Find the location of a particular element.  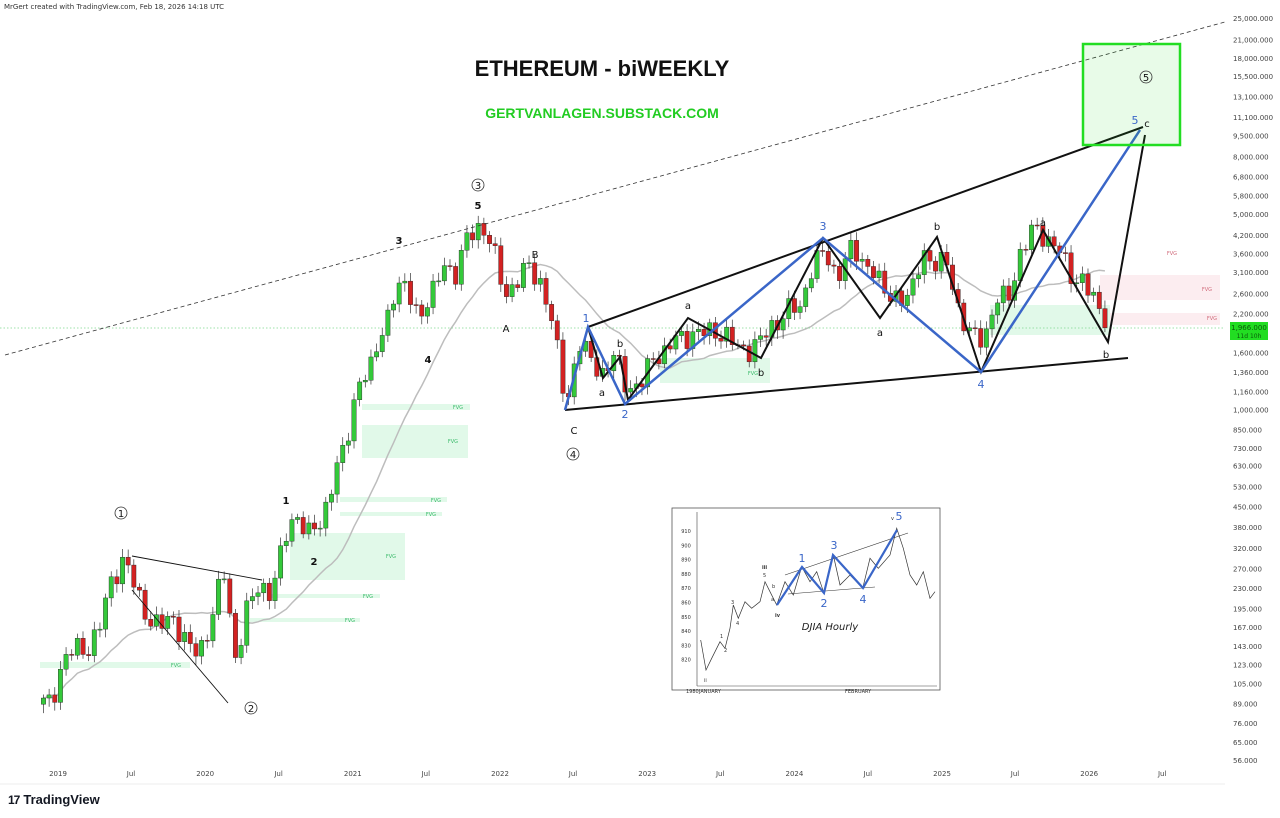

triangle-upper-line is located at coordinates (197, 568).